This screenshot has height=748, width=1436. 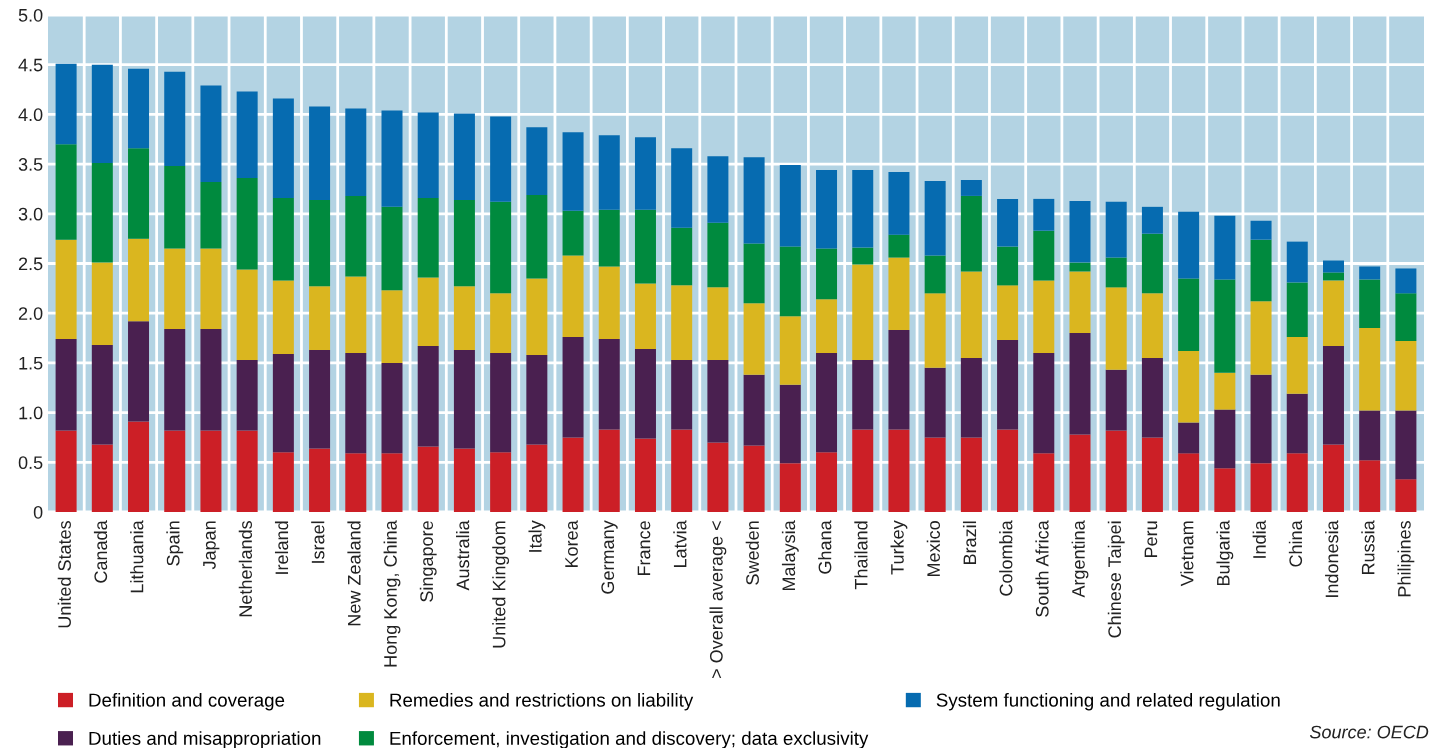 I want to click on y-tick-label: 2.5, so click(x=30, y=264).